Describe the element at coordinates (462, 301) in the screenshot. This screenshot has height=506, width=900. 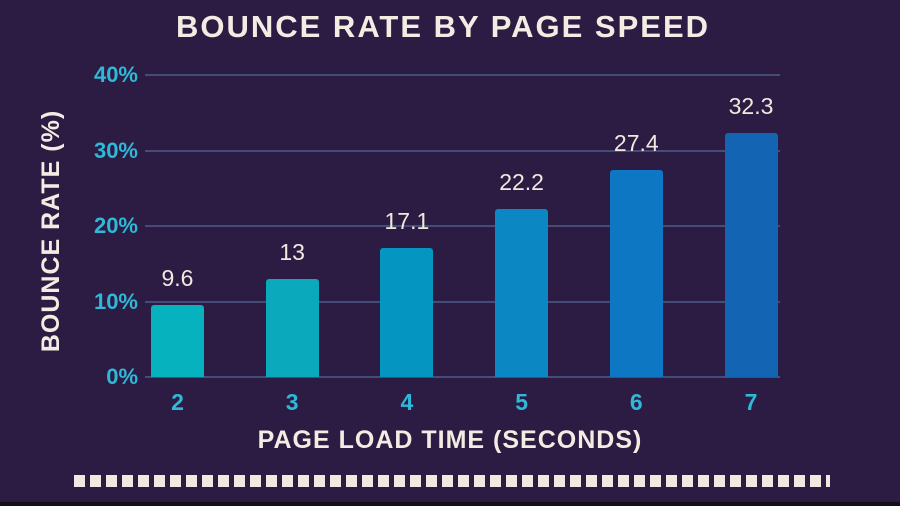
I see `gridline-10%` at that location.